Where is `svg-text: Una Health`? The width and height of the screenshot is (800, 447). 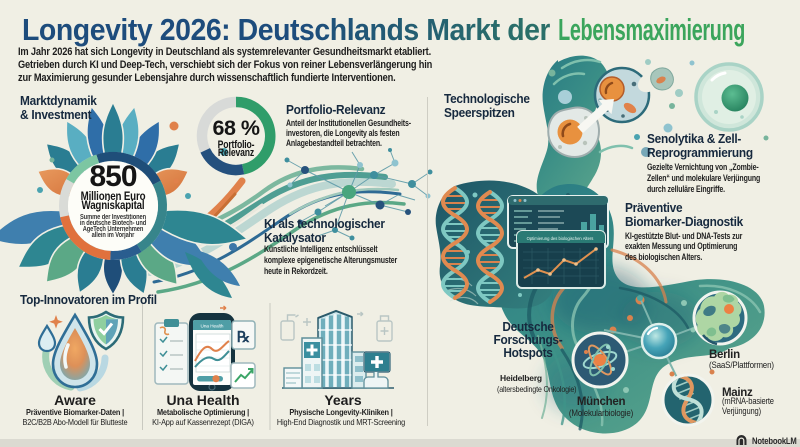 svg-text: Una Health is located at coordinates (212, 326).